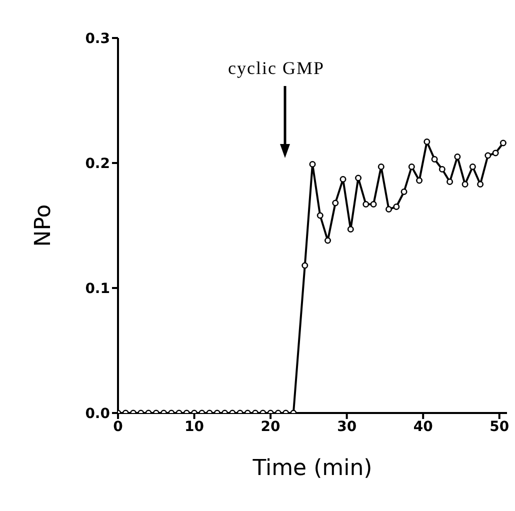  What do you see at coordinates (118, 426) in the screenshot?
I see `x-tick-label: 0` at bounding box center [118, 426].